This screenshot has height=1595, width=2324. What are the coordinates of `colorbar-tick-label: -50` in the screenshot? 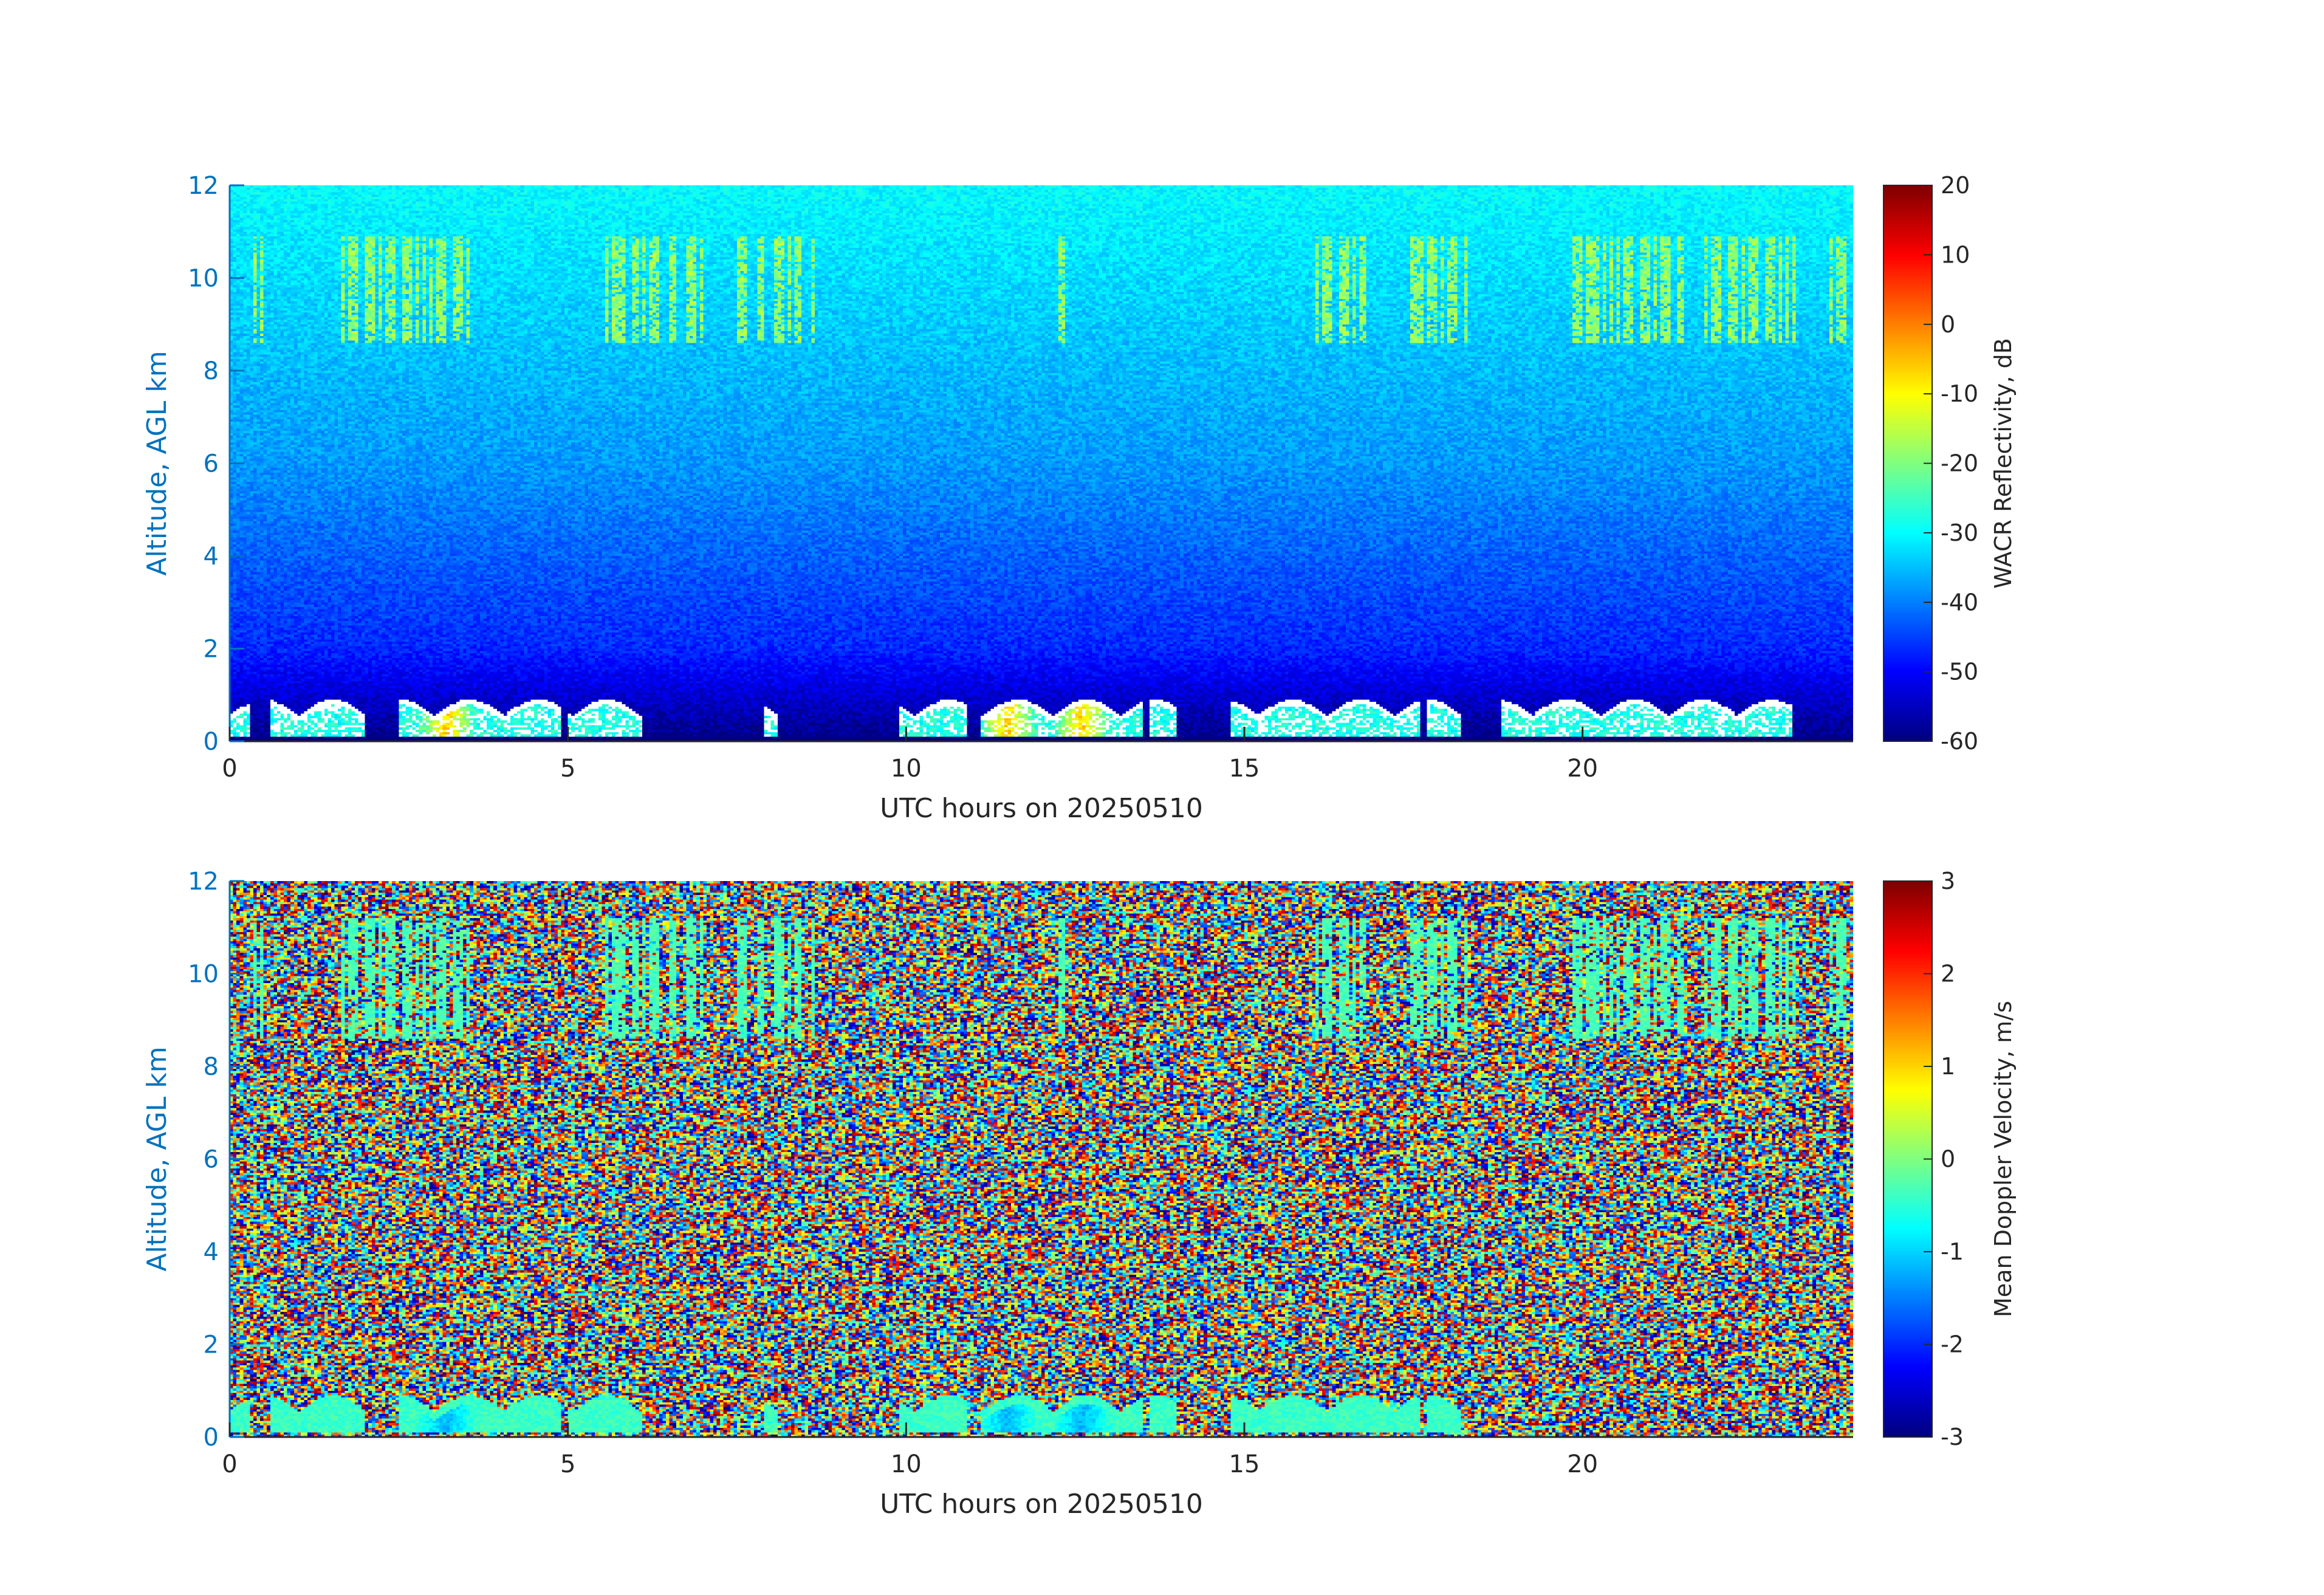 It's located at (1959, 672).